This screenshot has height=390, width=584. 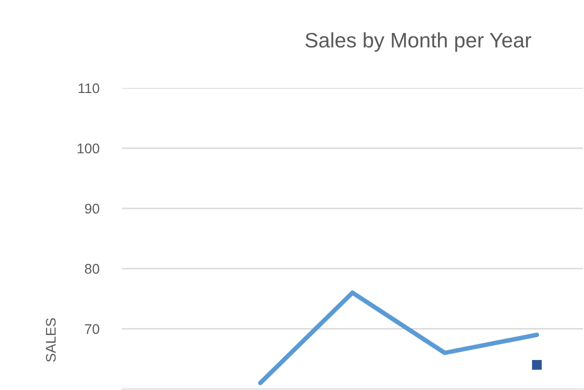 What do you see at coordinates (92, 329) in the screenshot?
I see `y-tick-label: 70` at bounding box center [92, 329].